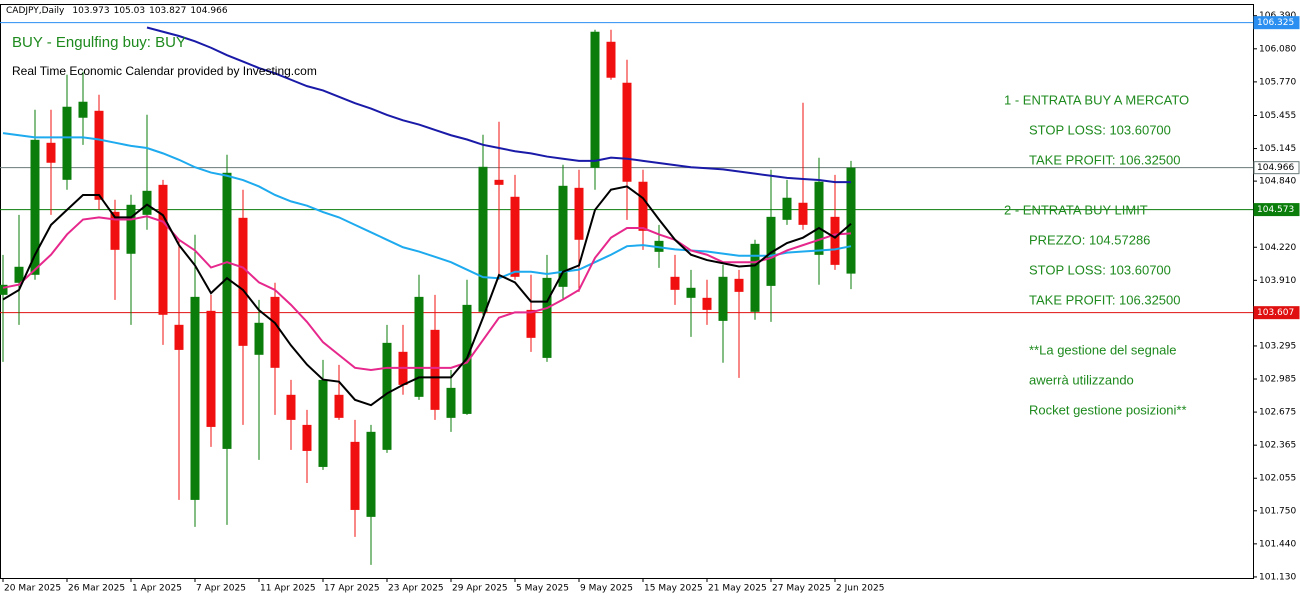 This screenshot has width=1300, height=600. Describe the element at coordinates (99, 42) in the screenshot. I see `signal-text: BUY - Engulfing buy: BUY` at that location.